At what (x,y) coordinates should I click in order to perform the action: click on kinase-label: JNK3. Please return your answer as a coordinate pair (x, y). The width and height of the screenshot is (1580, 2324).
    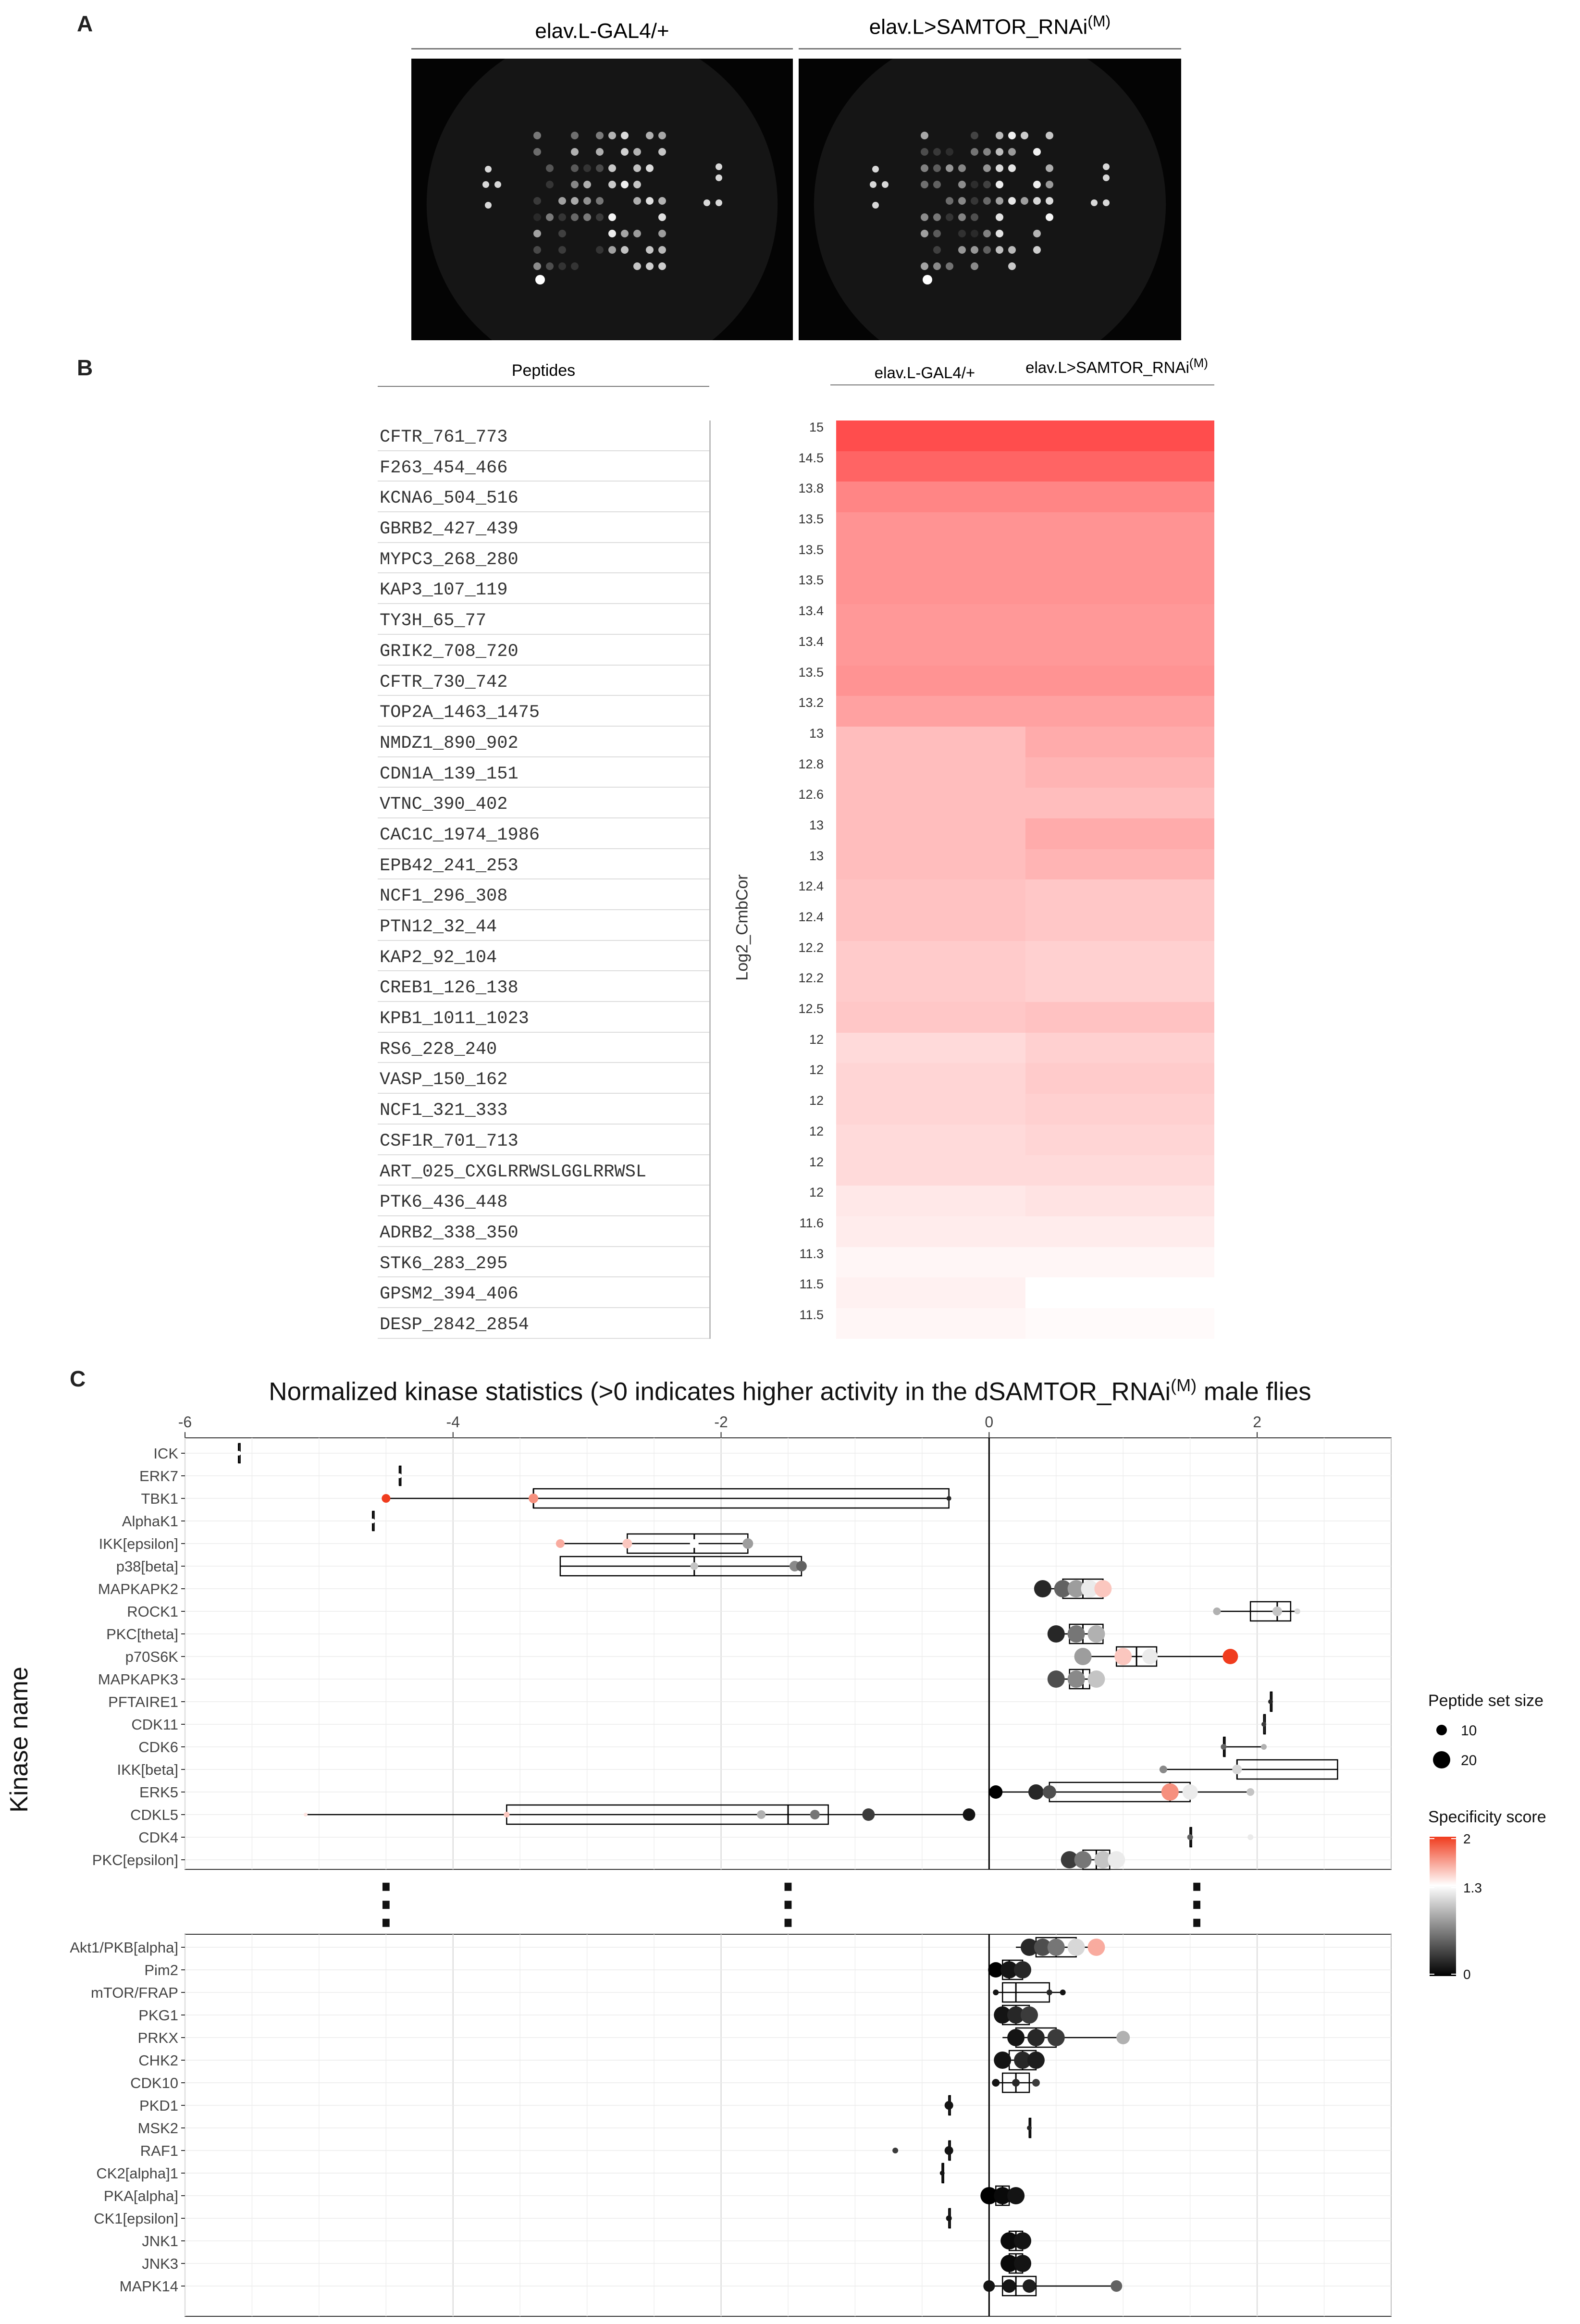
    Looking at the image, I should click on (160, 2263).